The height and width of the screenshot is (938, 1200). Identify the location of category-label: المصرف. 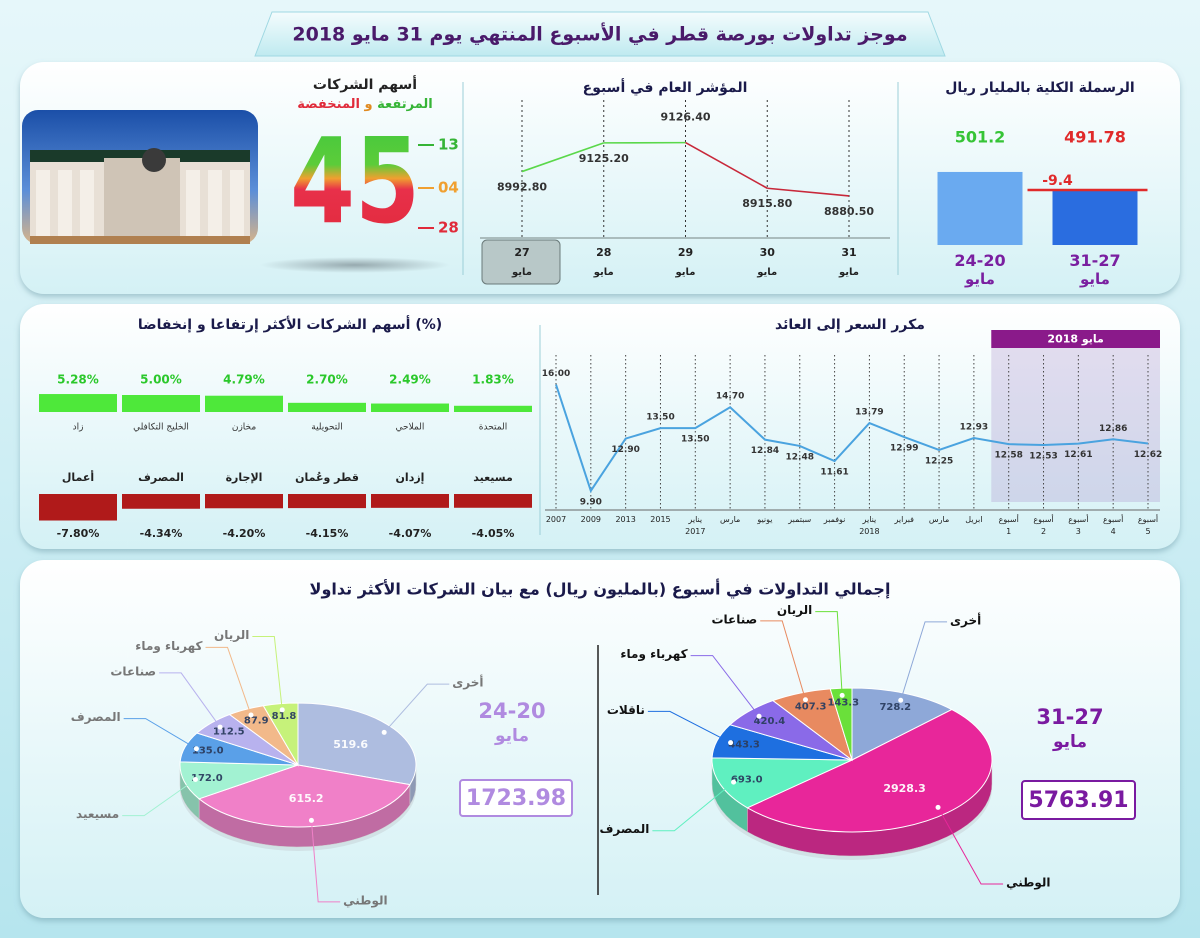
(96, 717).